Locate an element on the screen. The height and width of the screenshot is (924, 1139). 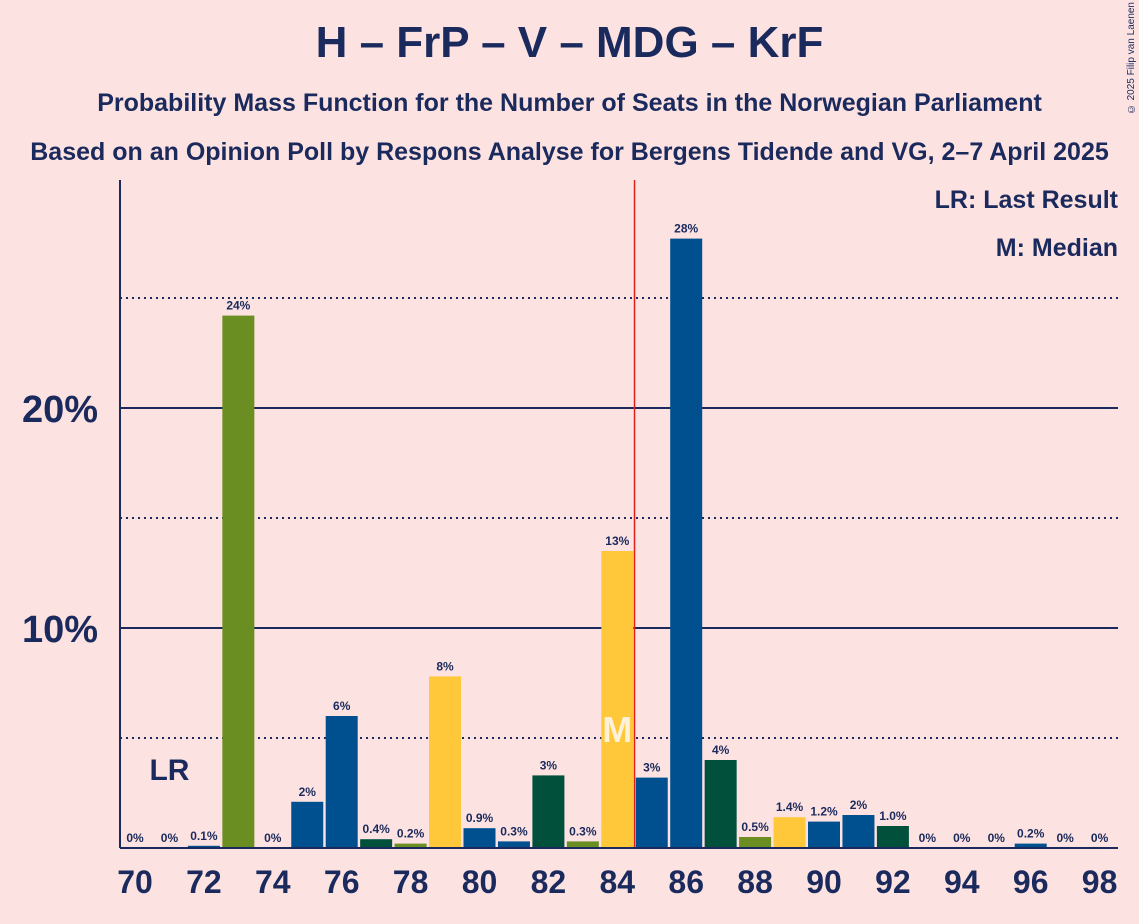
bar-value-label: 0.9% is located at coordinates (480, 818).